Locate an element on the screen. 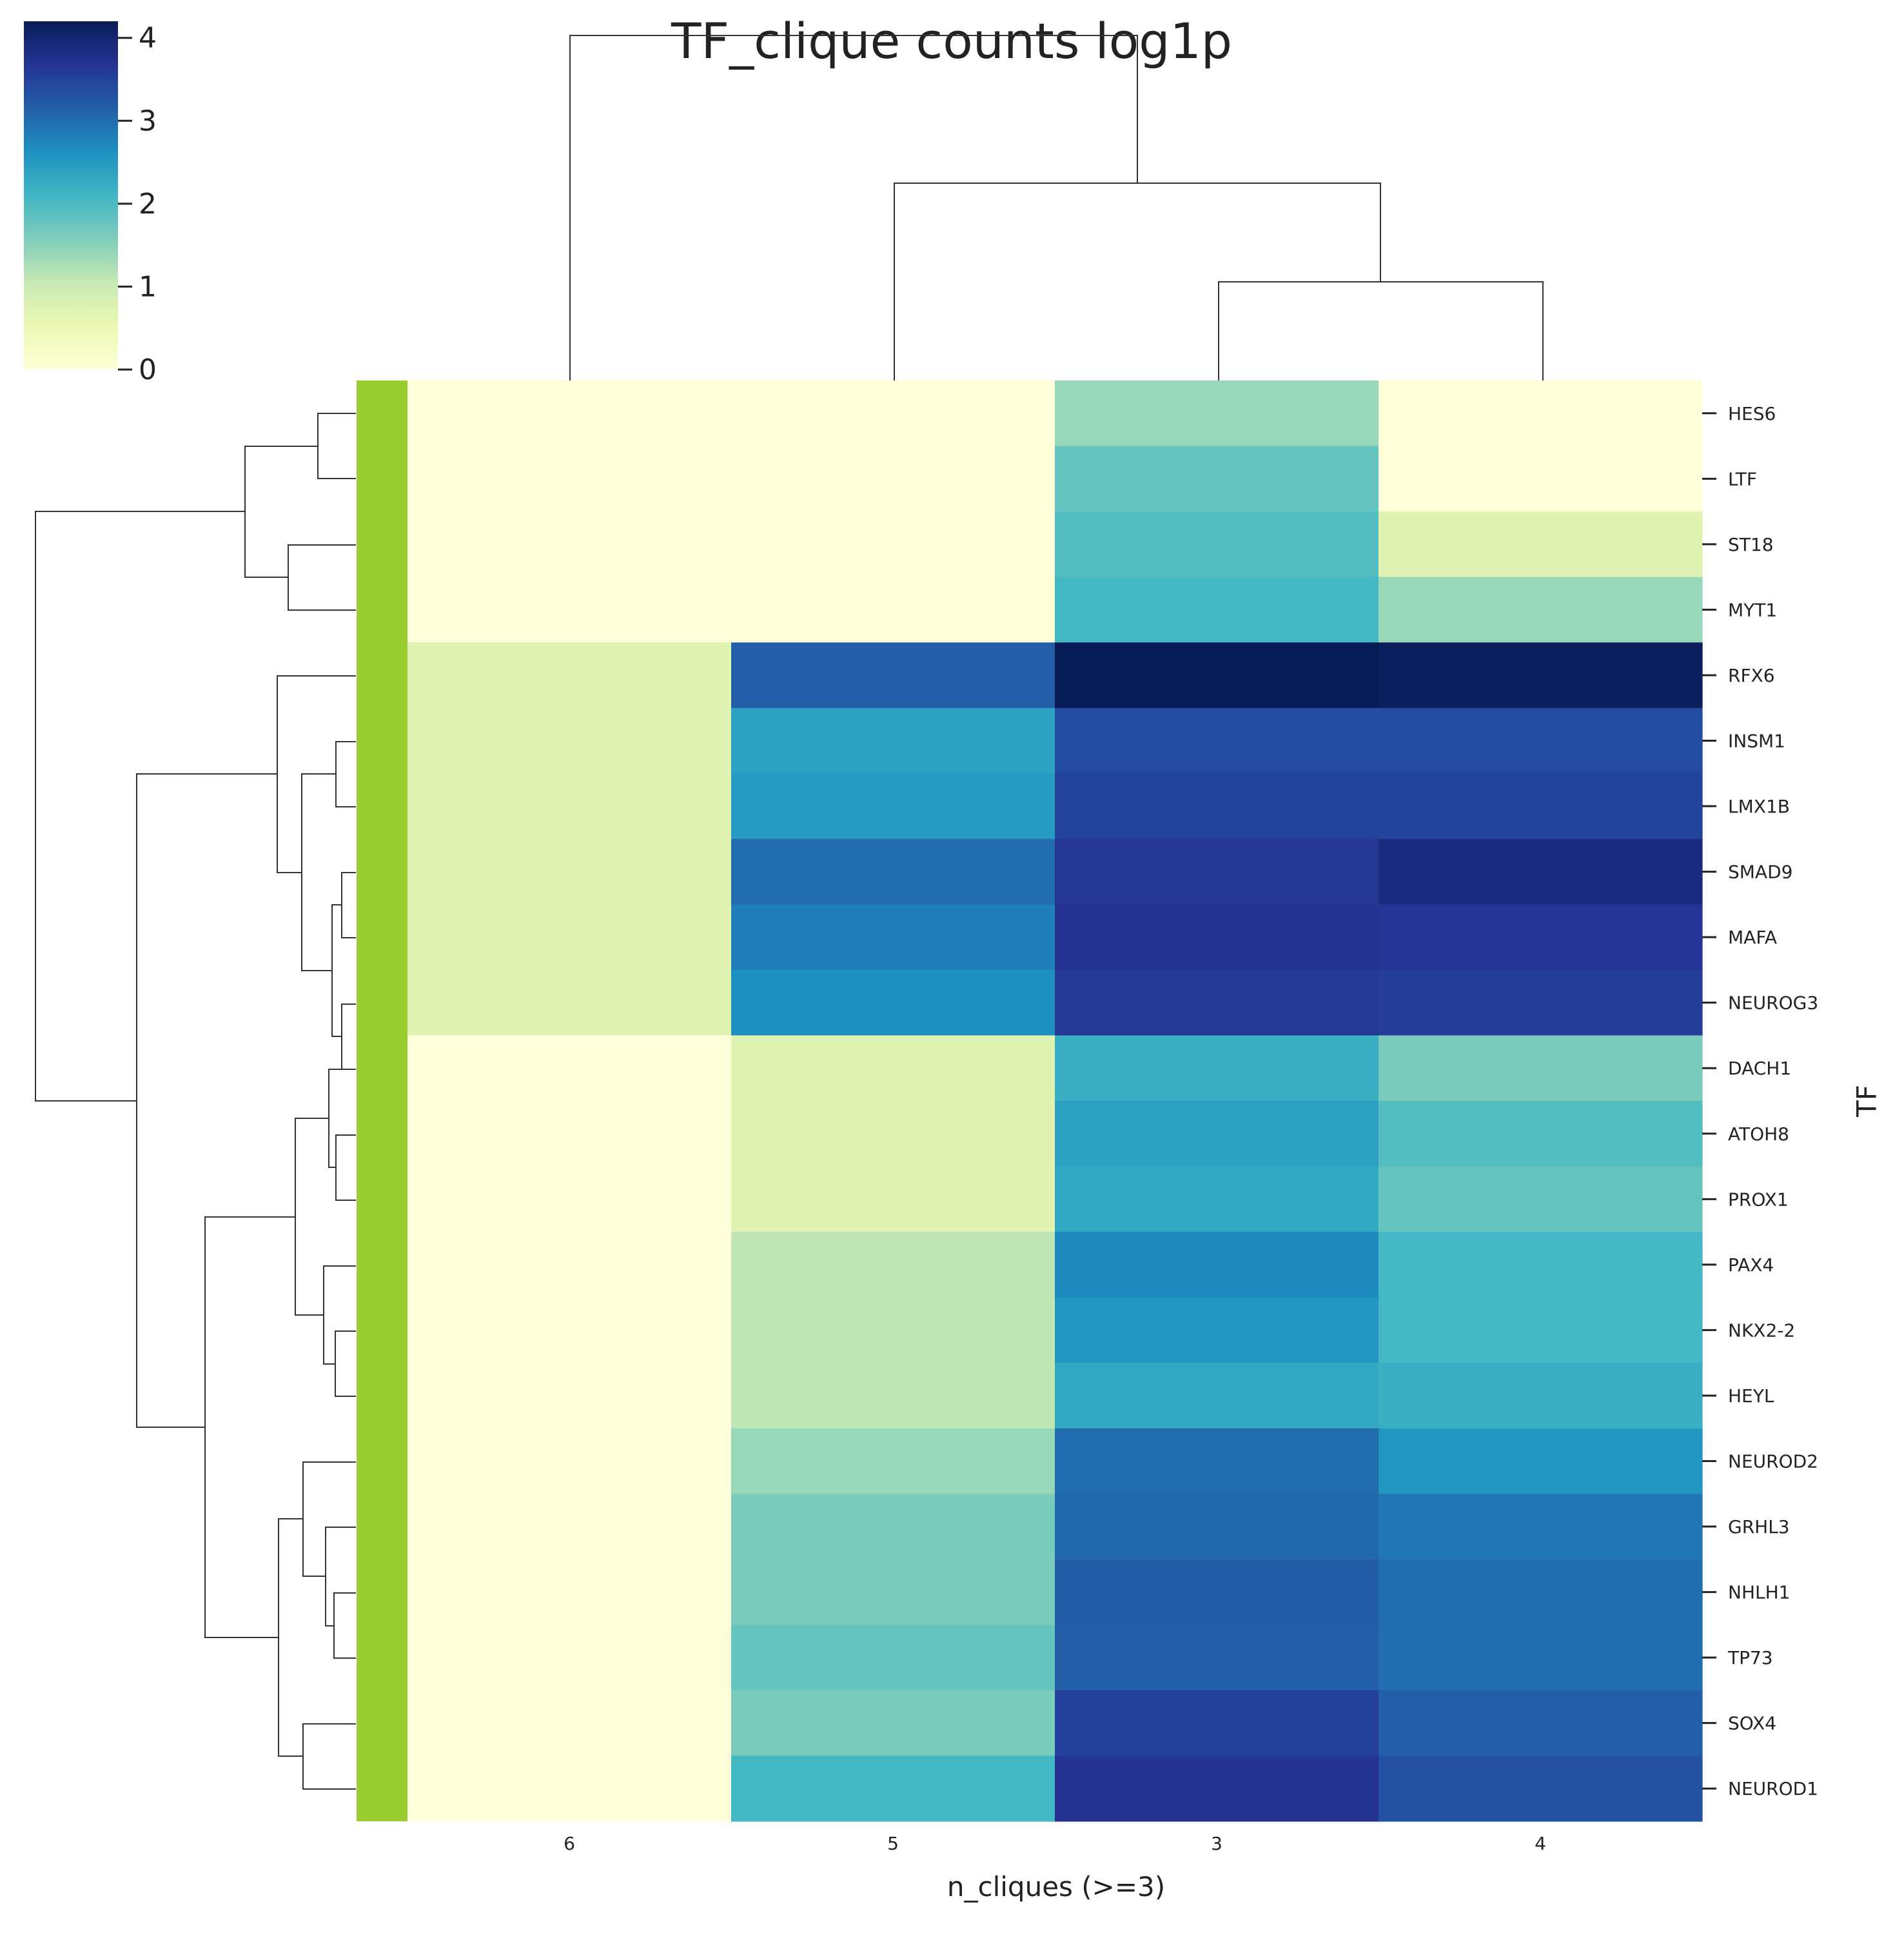 The image size is (1904, 1938). x-axis-label: n_cliques (>=3) is located at coordinates (1056, 1887).